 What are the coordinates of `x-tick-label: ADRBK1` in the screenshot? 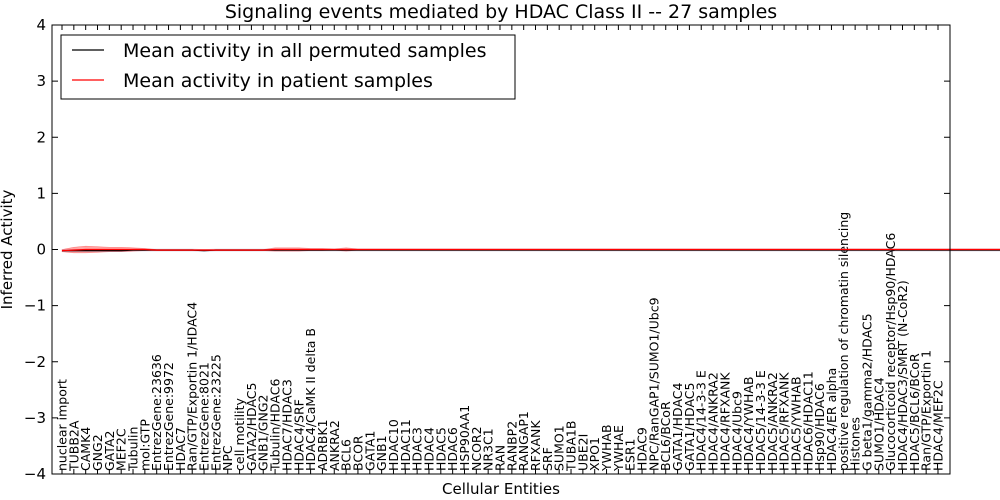 It's located at (322, 445).